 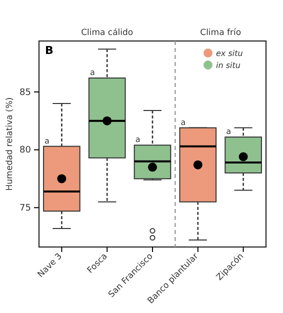 What do you see at coordinates (10, 144) in the screenshot?
I see `y-axis-title: Humedad relativa (%)` at bounding box center [10, 144].